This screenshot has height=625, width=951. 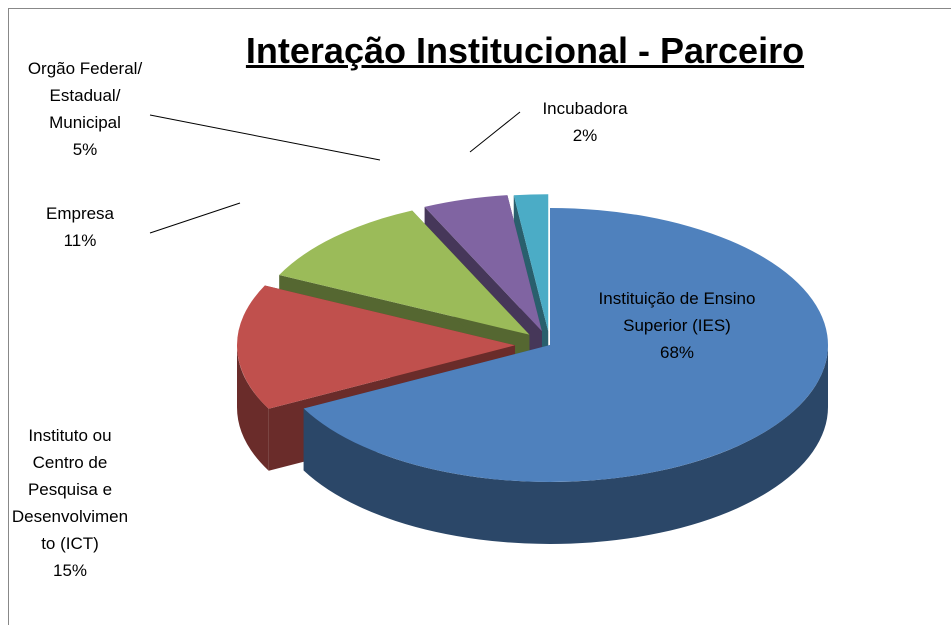 What do you see at coordinates (585, 135) in the screenshot?
I see `value-label: 2%` at bounding box center [585, 135].